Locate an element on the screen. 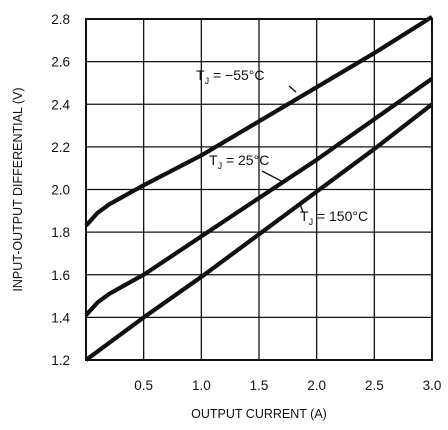  annotation-25: TJ = 25°C is located at coordinates (239, 161).